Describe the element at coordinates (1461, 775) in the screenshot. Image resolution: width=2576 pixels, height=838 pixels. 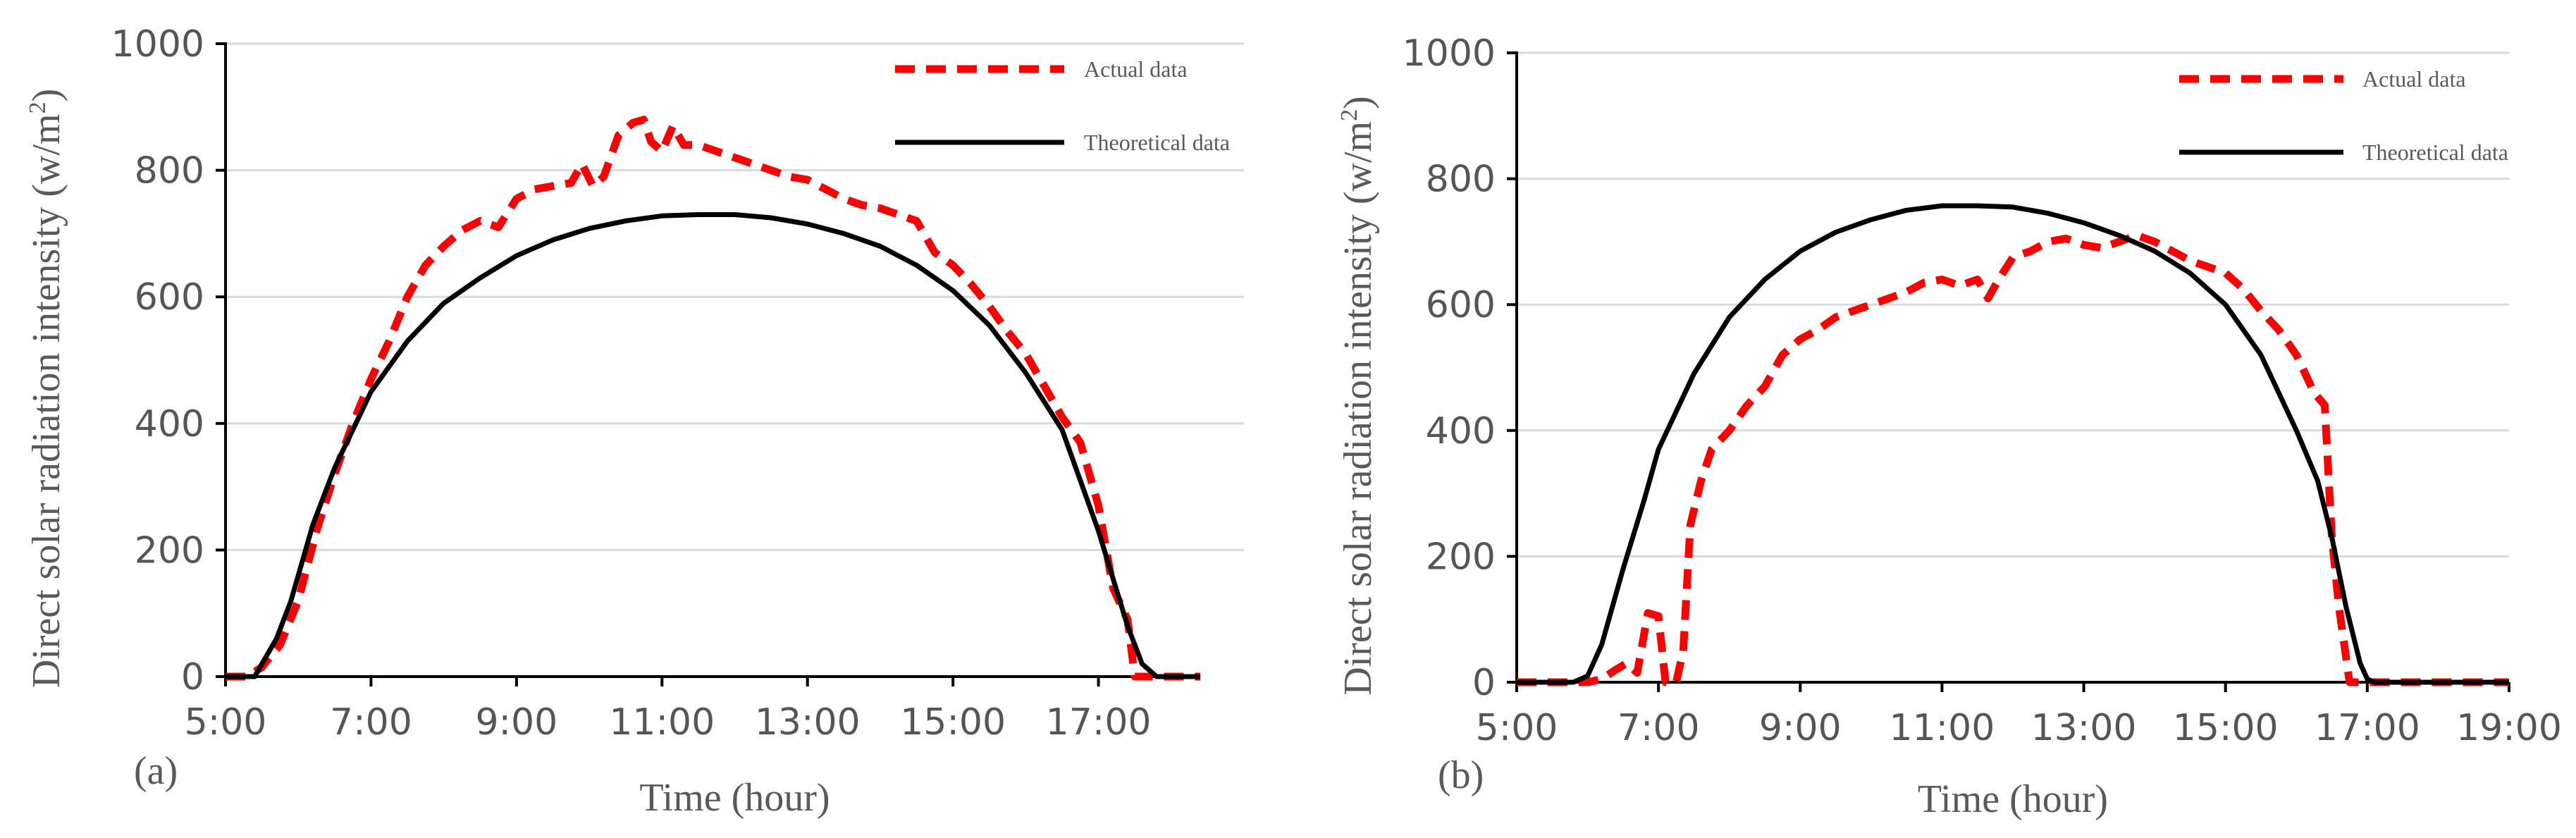
I see `panel-label: (b)` at that location.